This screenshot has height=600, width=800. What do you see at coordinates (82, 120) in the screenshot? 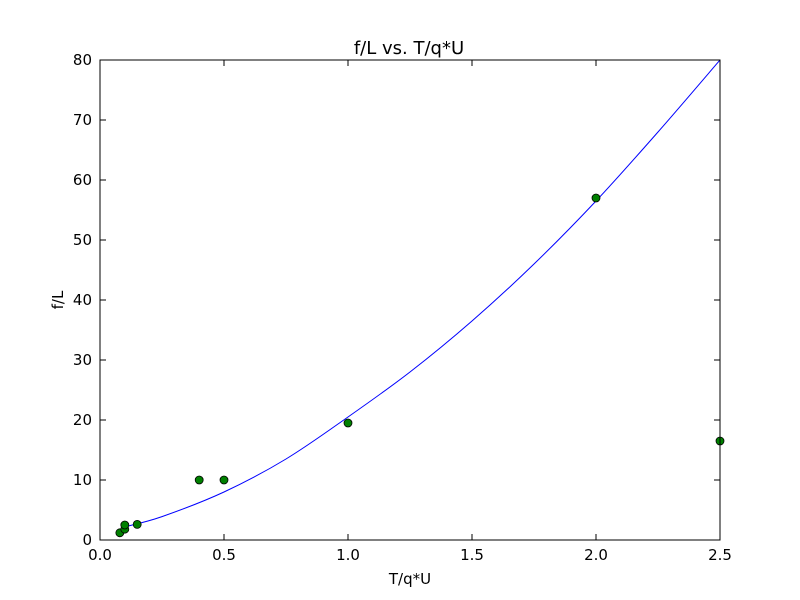
I see `y-tick-label: 70` at bounding box center [82, 120].